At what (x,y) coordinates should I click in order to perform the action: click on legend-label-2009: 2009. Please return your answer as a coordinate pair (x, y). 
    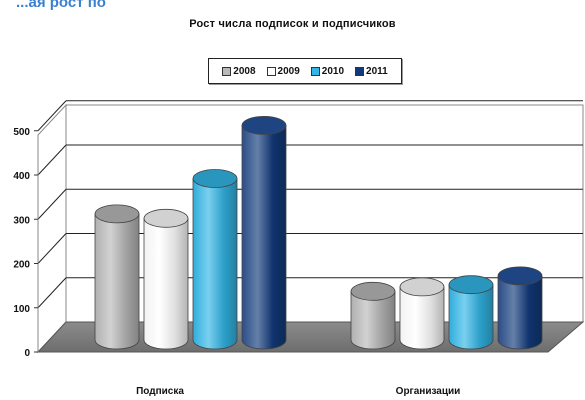
    Looking at the image, I should click on (288, 71).